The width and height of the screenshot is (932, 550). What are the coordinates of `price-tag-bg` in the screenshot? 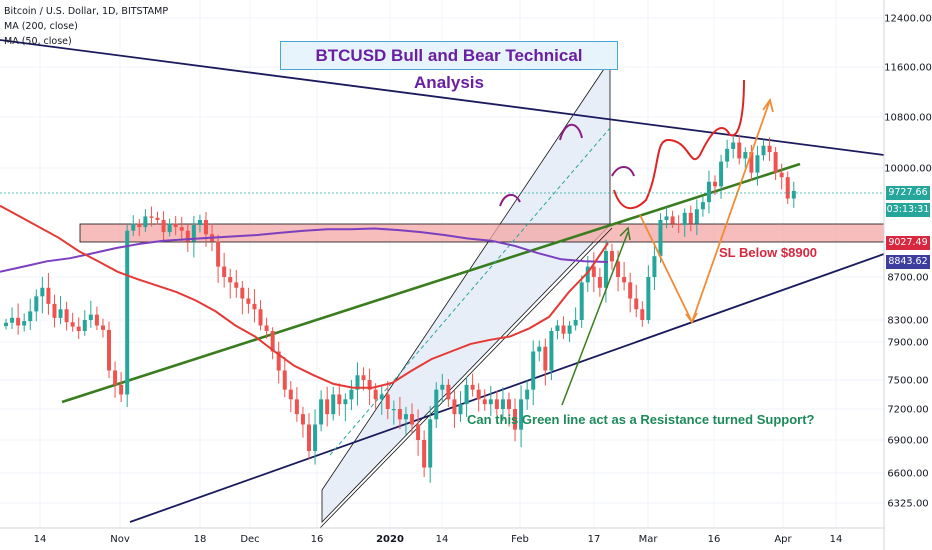 It's located at (908, 210).